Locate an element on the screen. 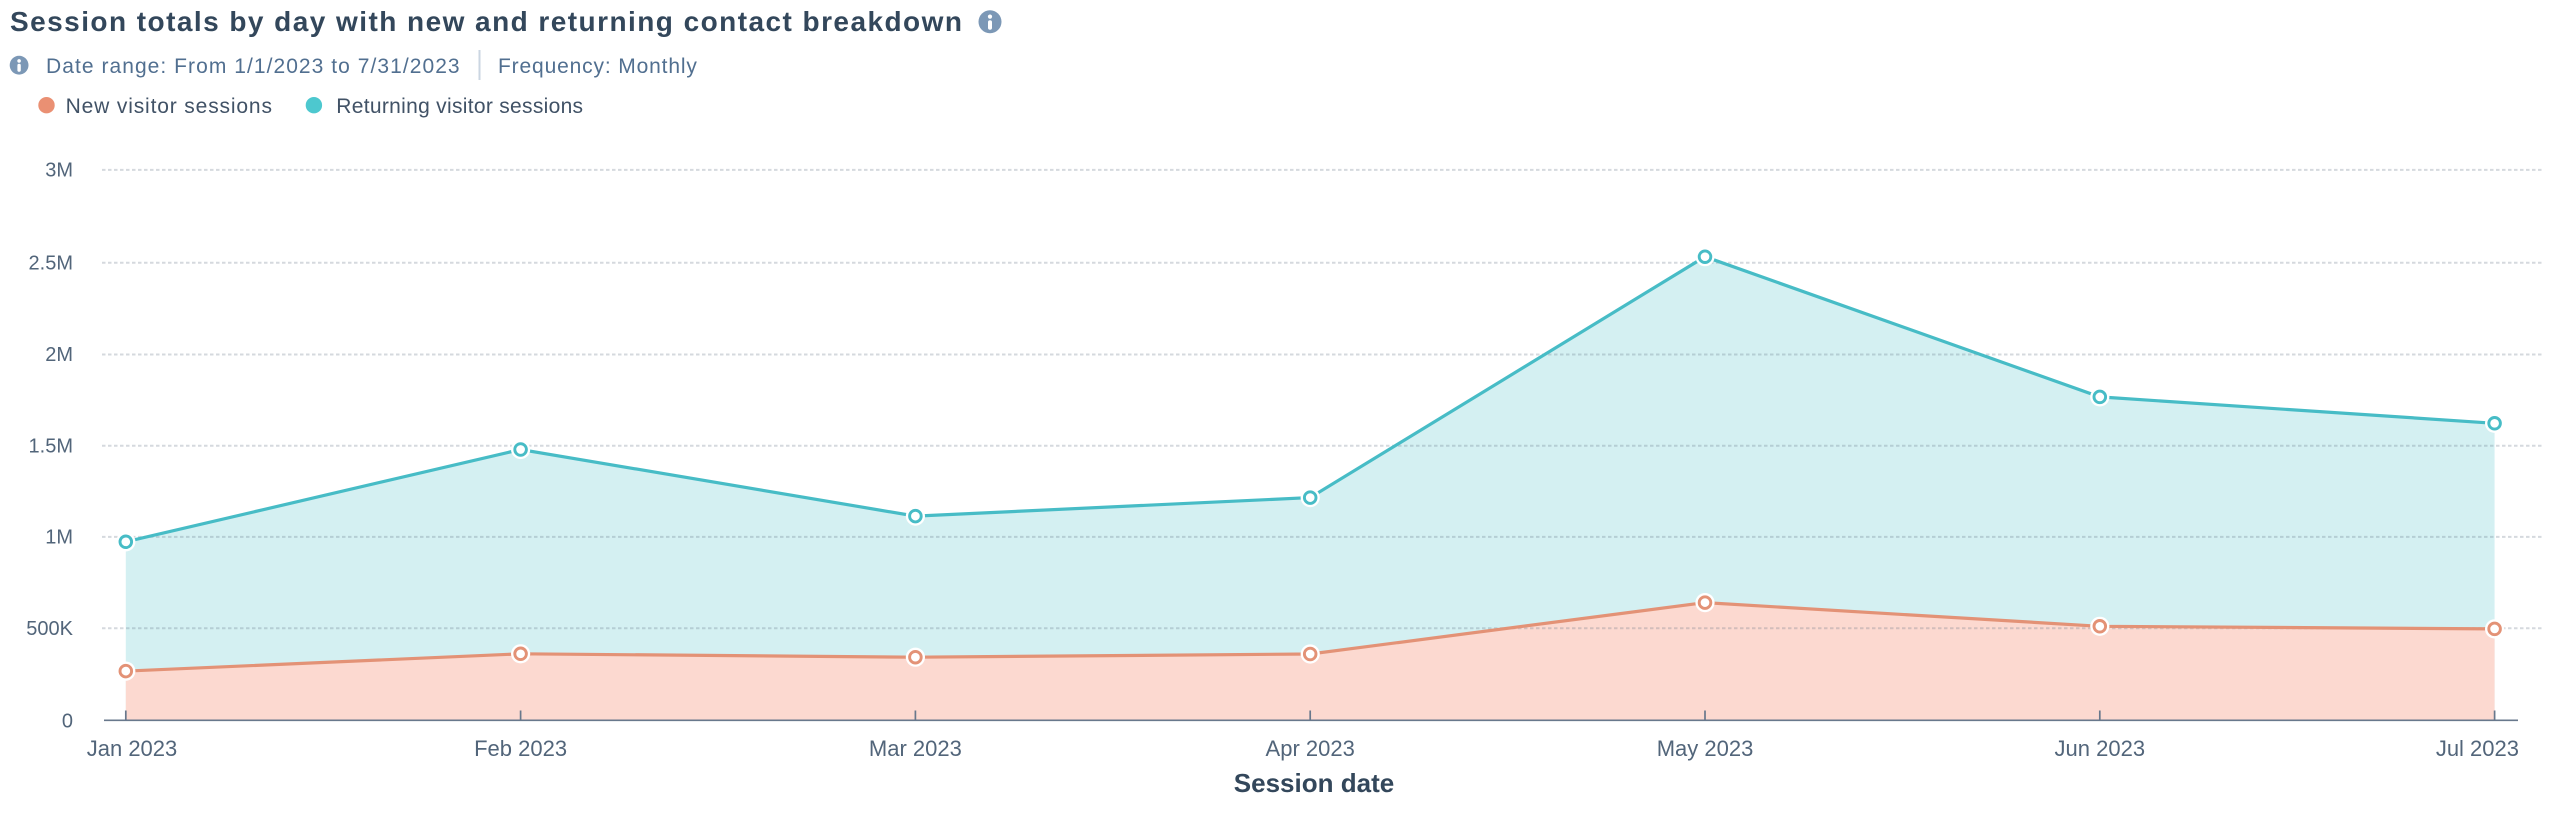 This screenshot has height=816, width=2560. svg-text: New visitor sessions is located at coordinates (169, 106).